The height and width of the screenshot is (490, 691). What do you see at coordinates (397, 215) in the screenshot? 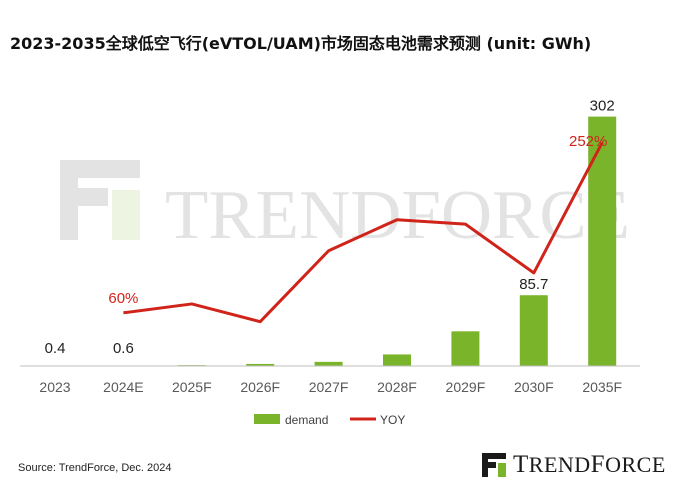
I see `watermark-text: TRENDFORCE` at bounding box center [397, 215].